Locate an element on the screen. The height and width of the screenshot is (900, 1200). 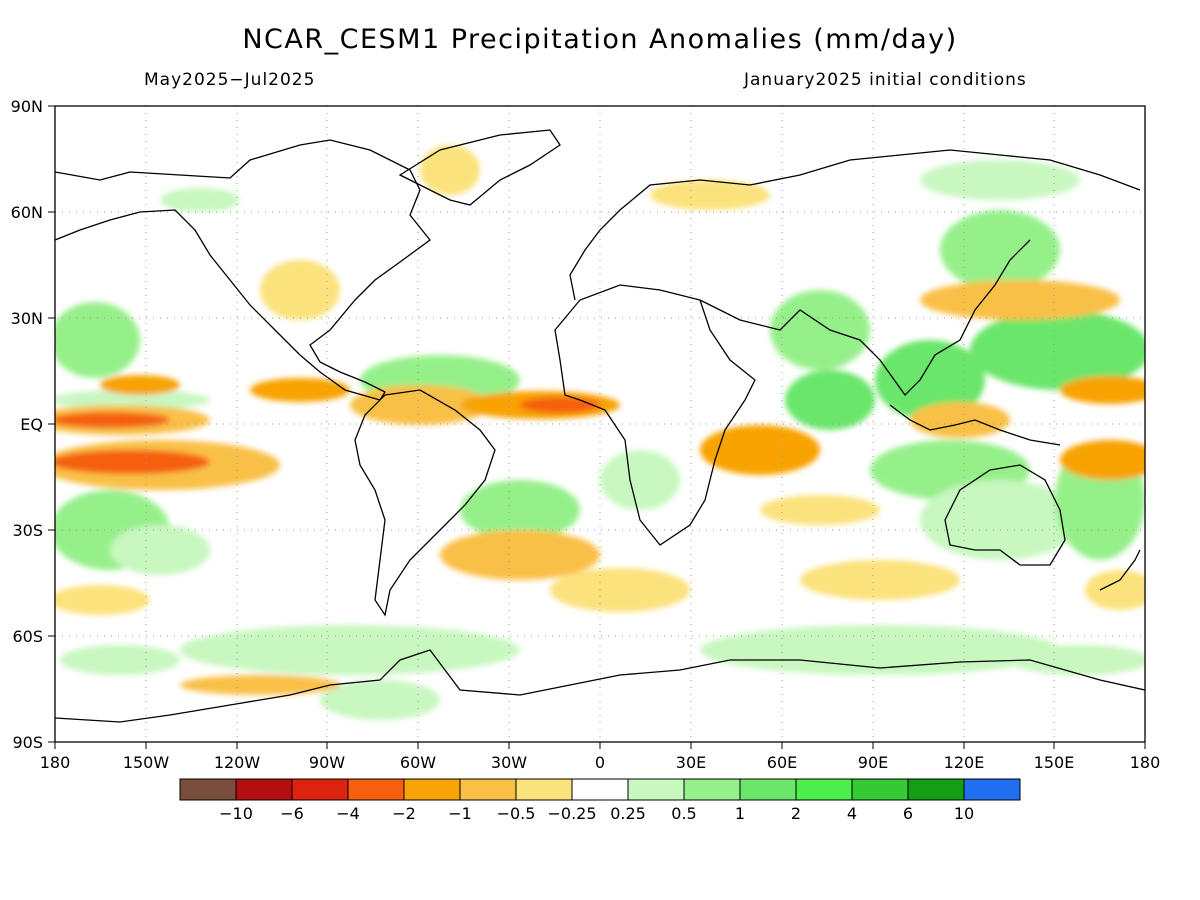
colorbar-label: −10 is located at coordinates (236, 813).